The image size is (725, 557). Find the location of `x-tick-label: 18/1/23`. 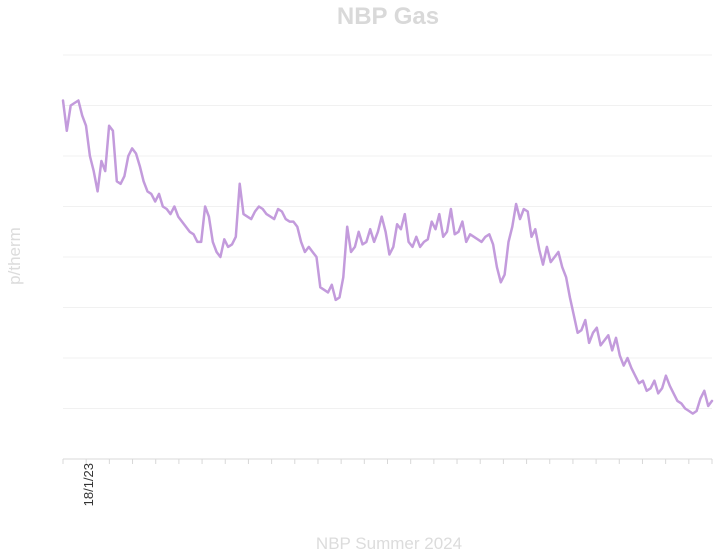

x-tick-label: 18/1/23 is located at coordinates (88, 484).